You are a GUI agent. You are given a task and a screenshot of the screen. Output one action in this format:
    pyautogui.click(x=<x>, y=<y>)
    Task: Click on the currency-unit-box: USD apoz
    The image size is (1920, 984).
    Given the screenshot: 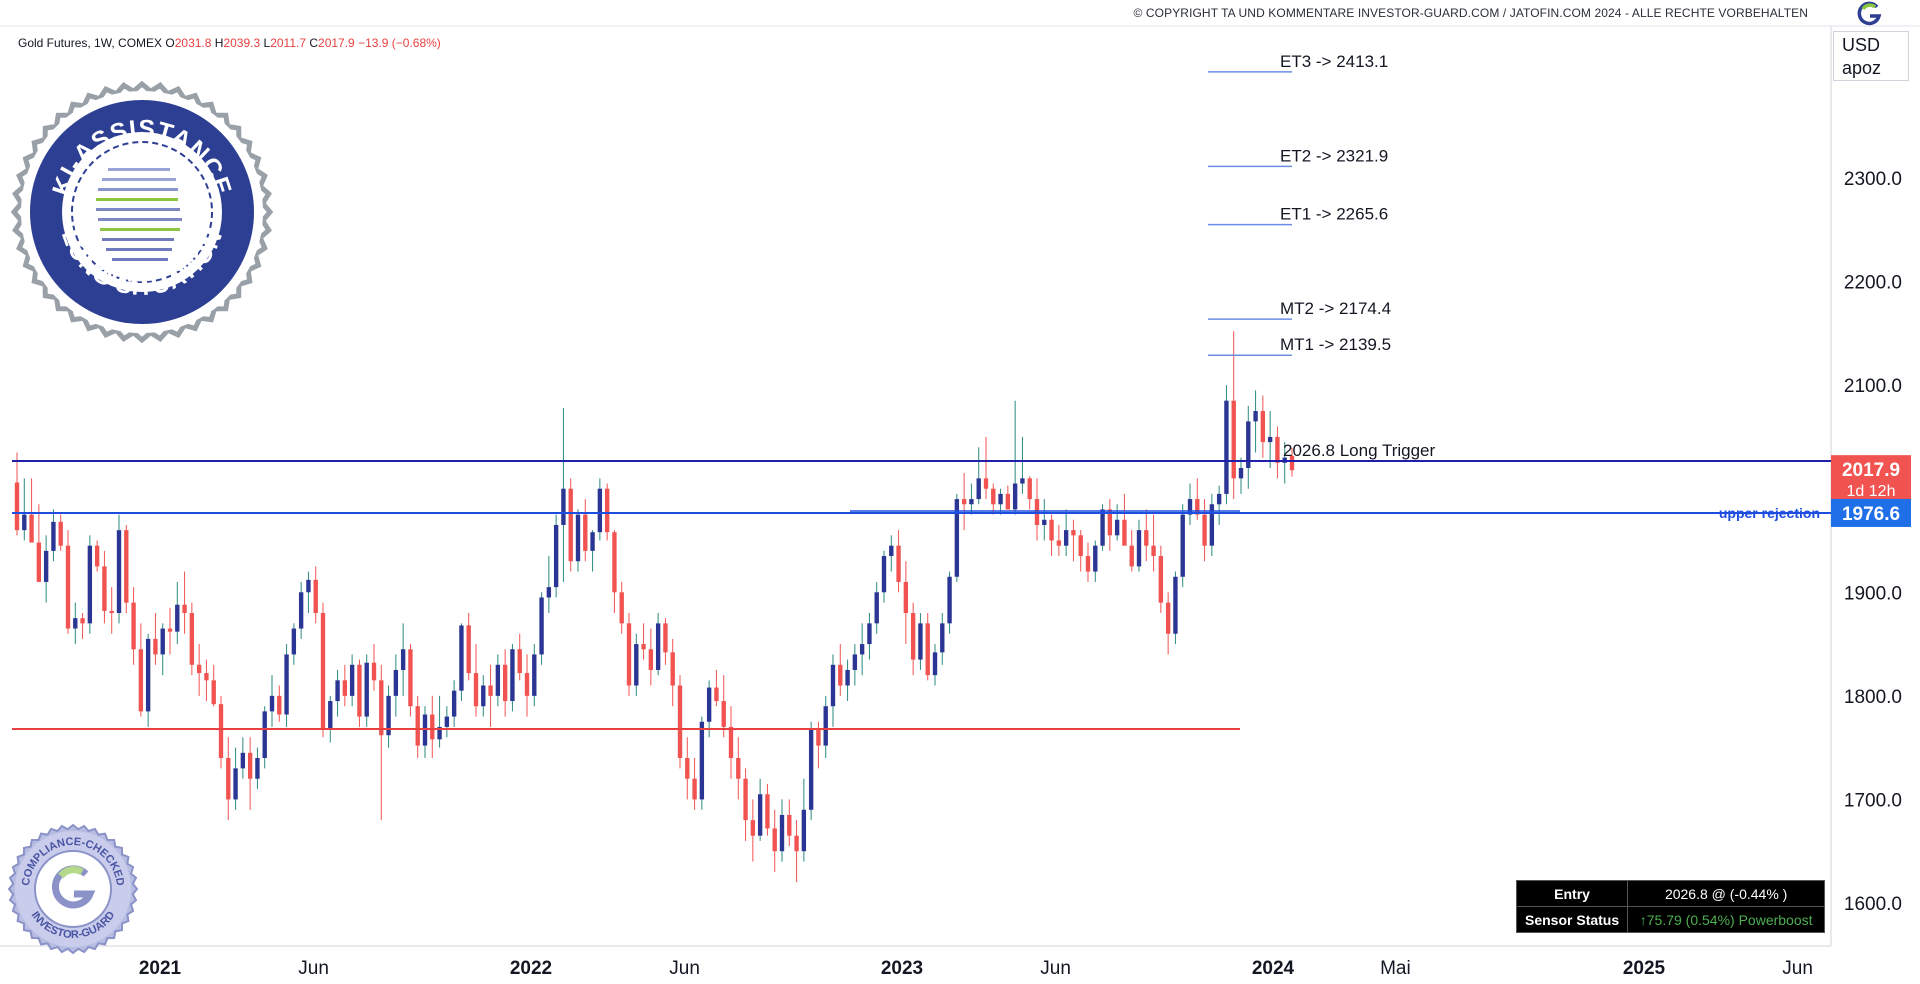 What is the action you would take?
    pyautogui.click(x=1871, y=56)
    